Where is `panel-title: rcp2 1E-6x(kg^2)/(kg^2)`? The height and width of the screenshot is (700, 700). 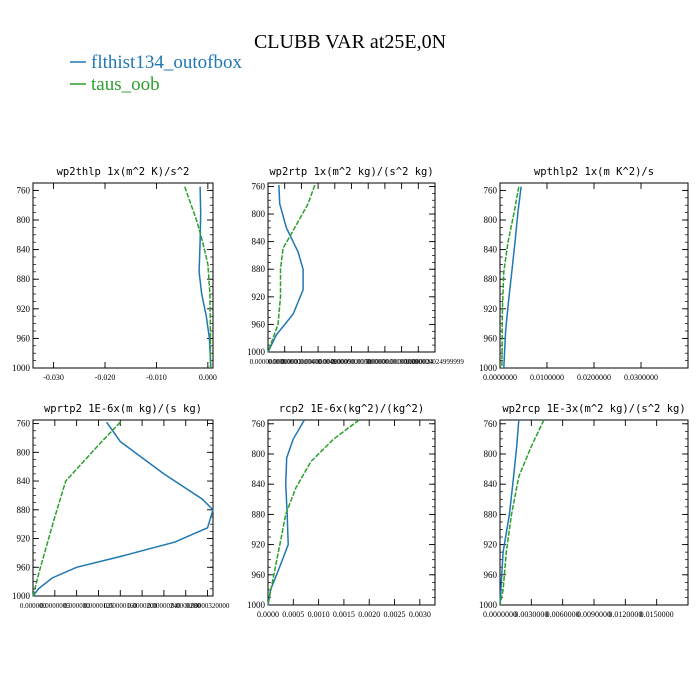 panel-title: rcp2 1E-6x(kg^2)/(kg^2) is located at coordinates (351, 409).